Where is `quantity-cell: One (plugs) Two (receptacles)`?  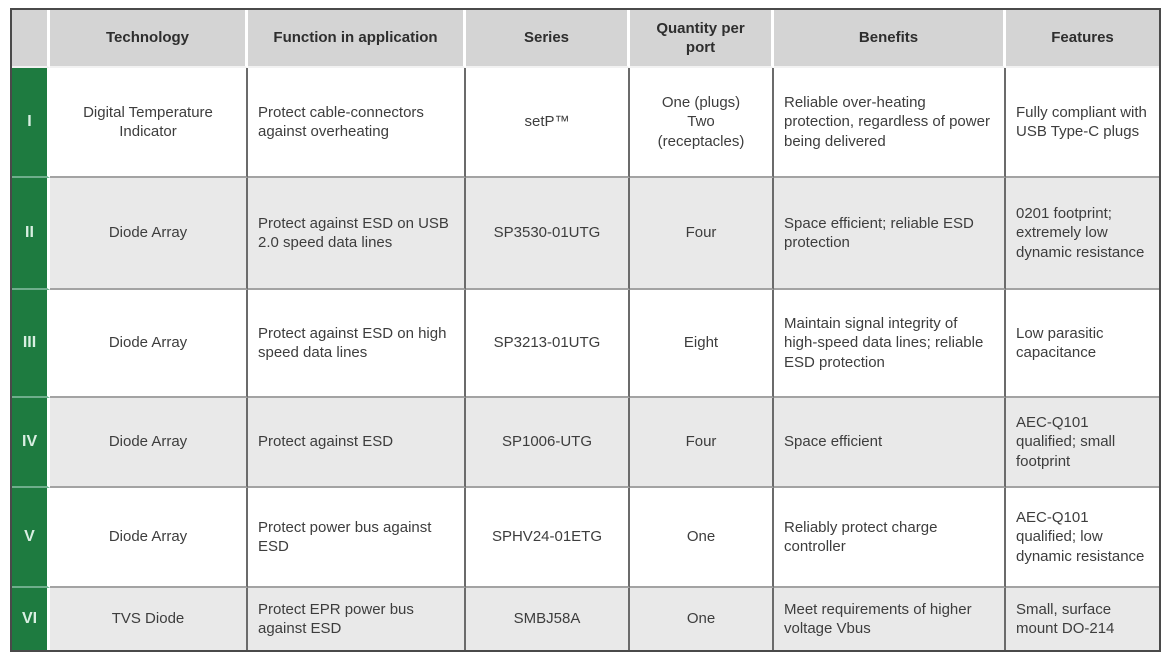 quantity-cell: One (plugs) Two (receptacles) is located at coordinates (702, 123).